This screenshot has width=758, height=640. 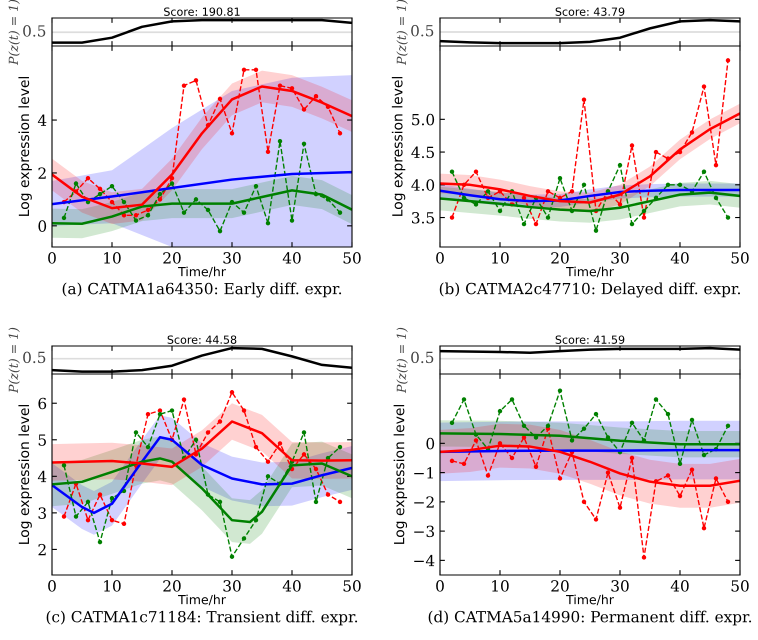 I want to click on text: (b) CATMA2c47710: Delayed diff. expr., so click(x=590, y=290).